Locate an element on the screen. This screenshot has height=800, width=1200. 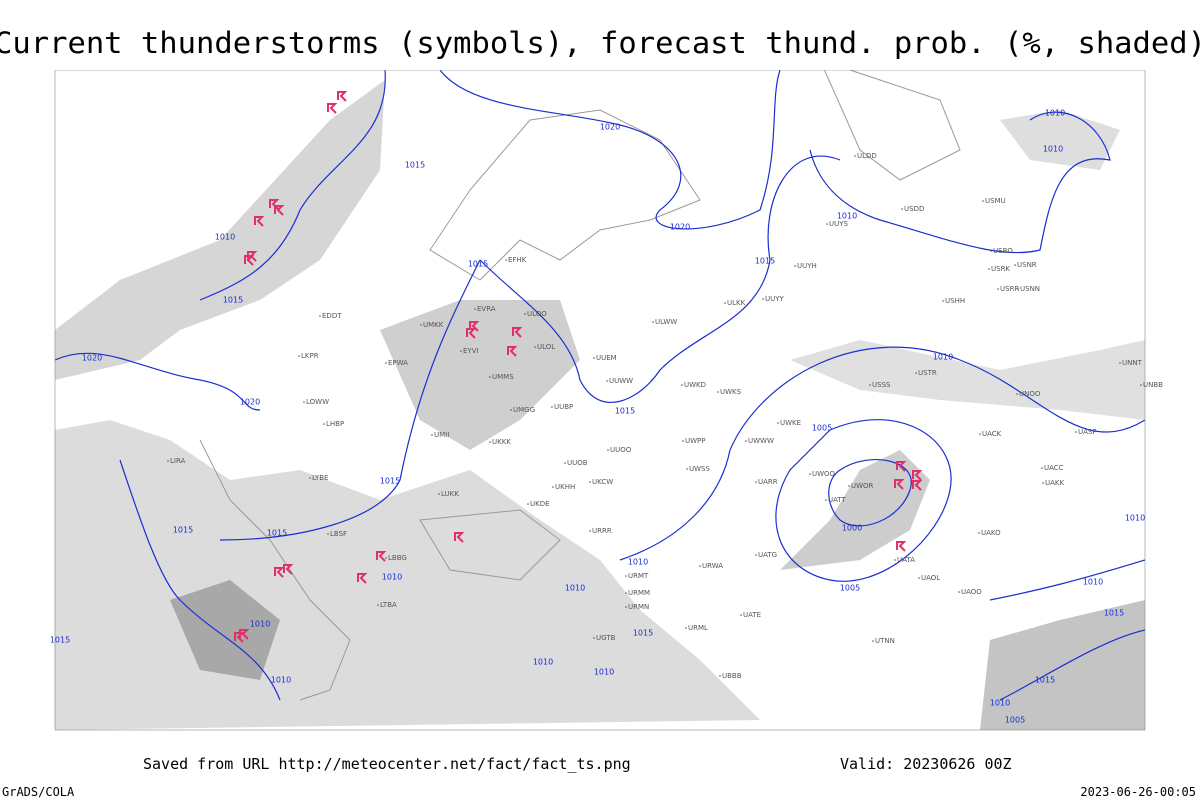
station-label: UBBB is located at coordinates (732, 676).